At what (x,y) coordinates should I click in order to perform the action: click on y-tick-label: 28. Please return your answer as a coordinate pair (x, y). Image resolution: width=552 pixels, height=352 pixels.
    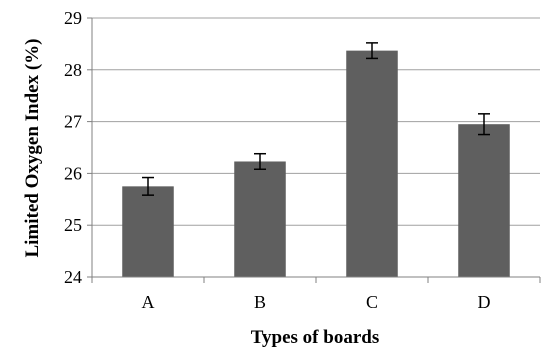
    Looking at the image, I should click on (73, 70).